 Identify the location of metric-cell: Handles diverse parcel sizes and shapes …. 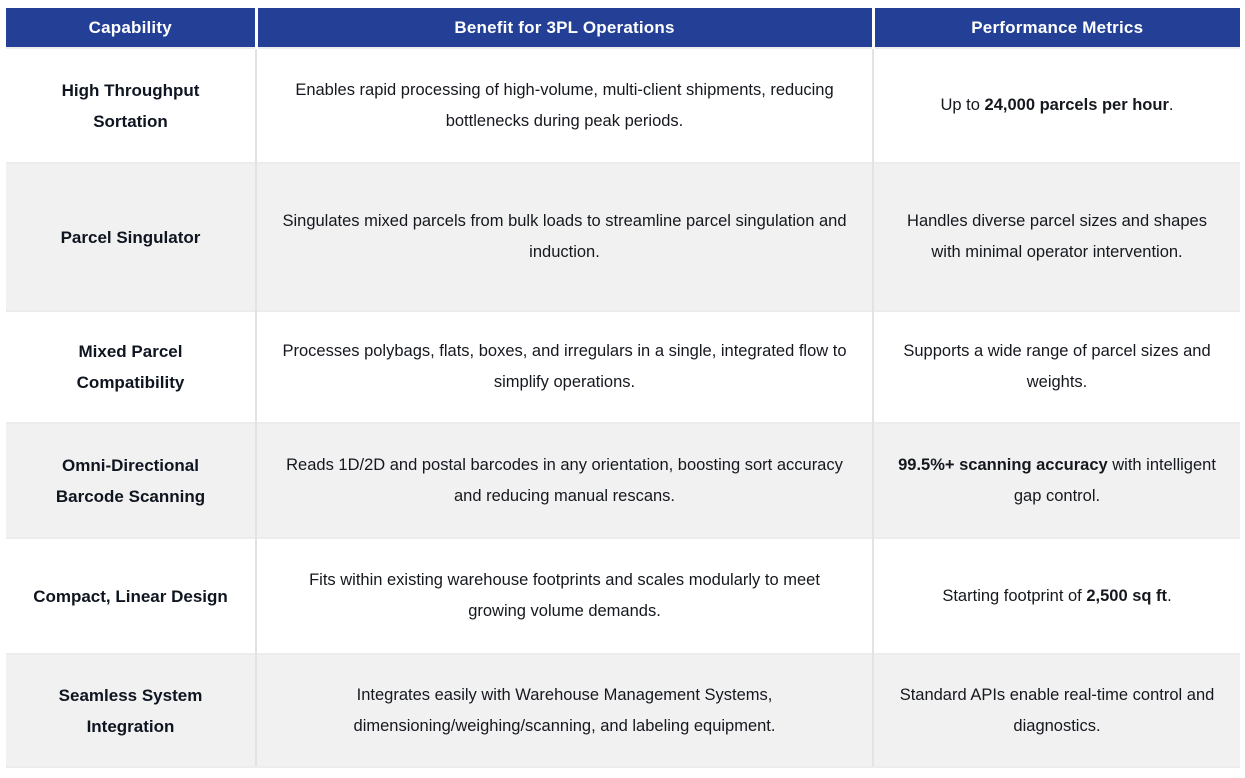
(1056, 236).